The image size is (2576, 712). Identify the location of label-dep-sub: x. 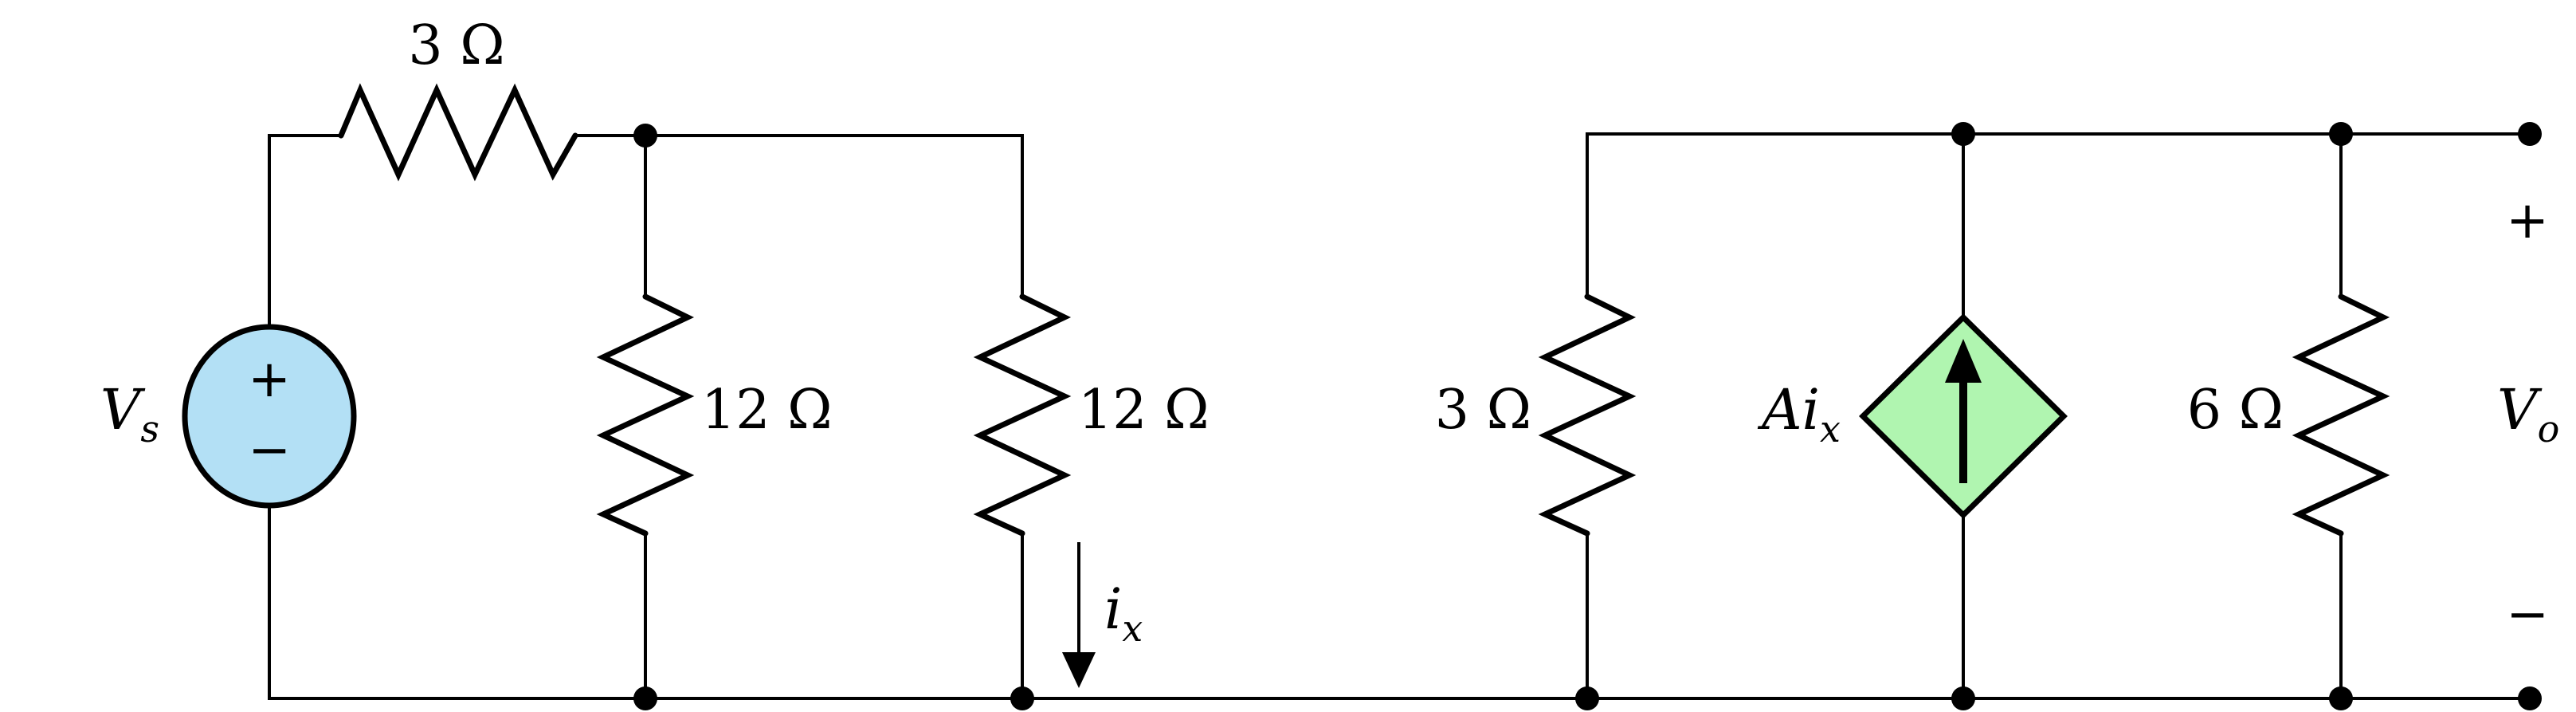
(1830, 428).